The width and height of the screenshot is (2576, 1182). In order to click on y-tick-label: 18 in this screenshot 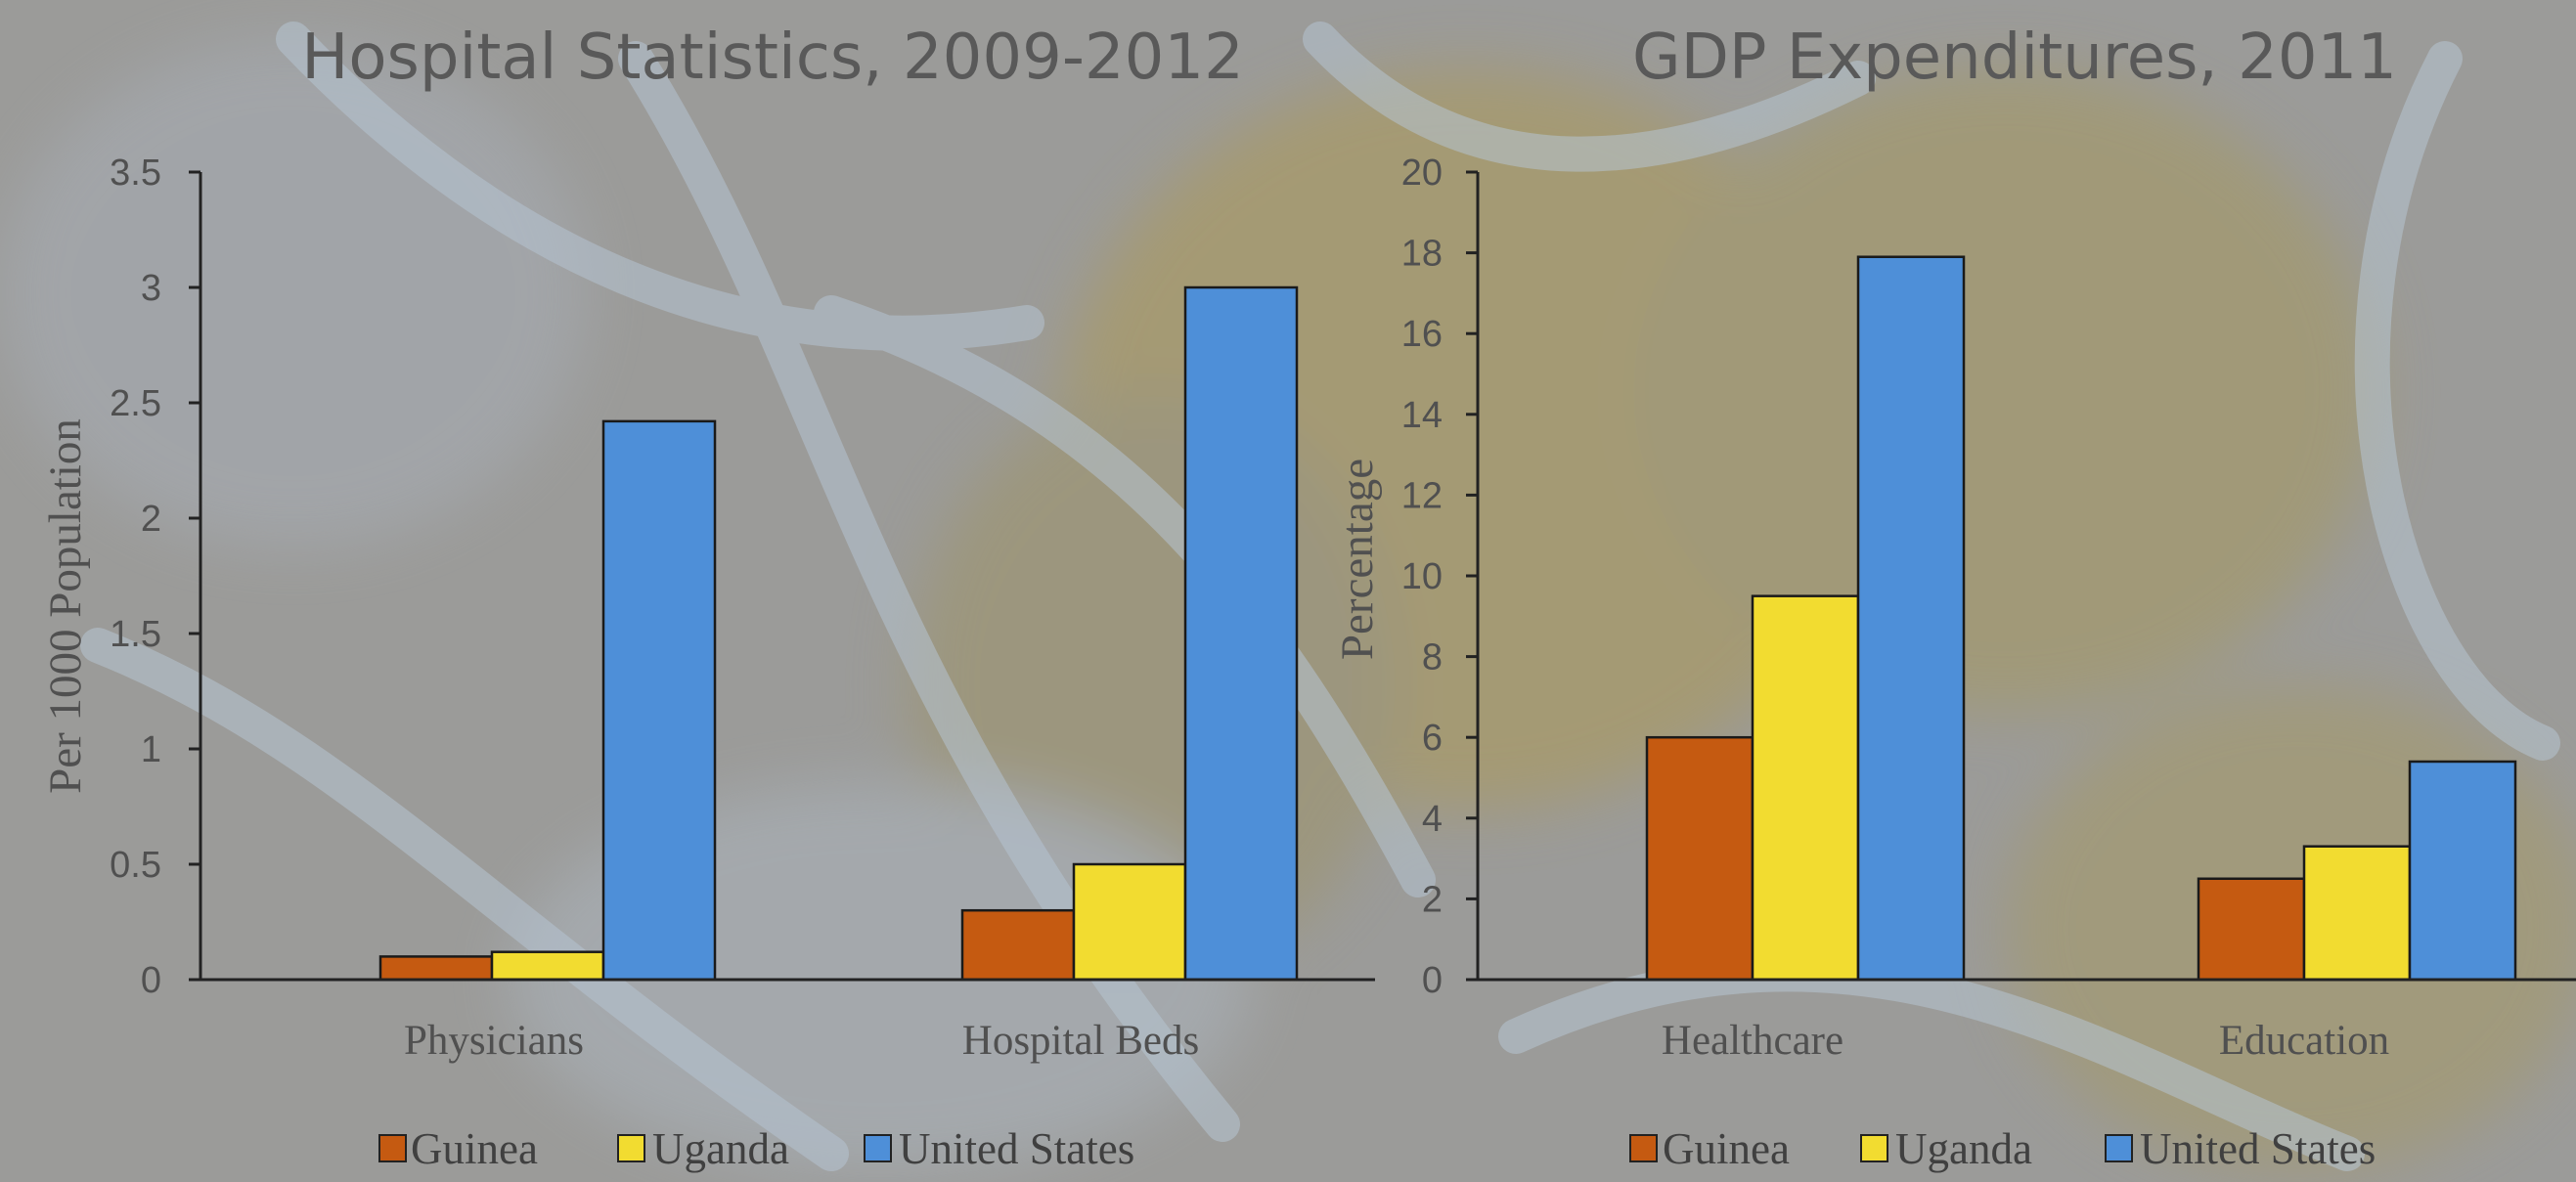, I will do `click(1422, 254)`.